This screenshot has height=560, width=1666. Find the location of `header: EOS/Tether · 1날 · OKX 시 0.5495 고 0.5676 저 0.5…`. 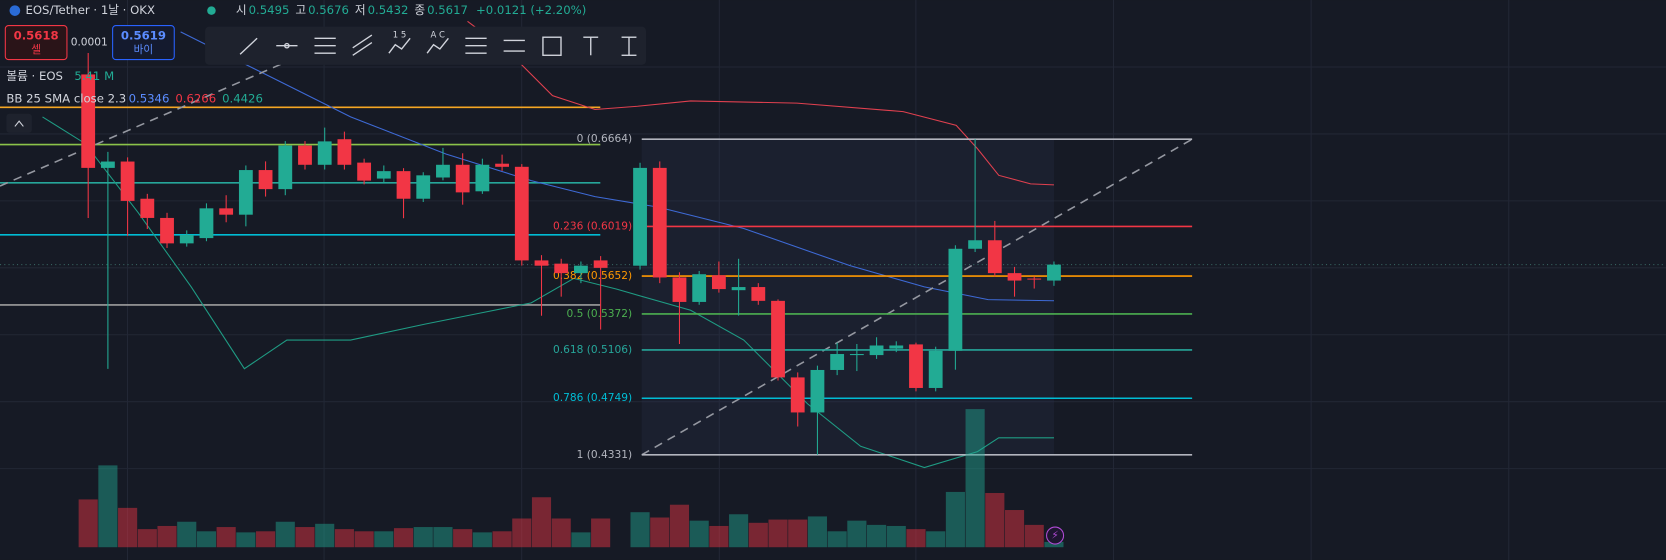

header: EOS/Tether · 1날 · OKX 시 0.5495 고 0.5676 저 0.5… is located at coordinates (297, 10).